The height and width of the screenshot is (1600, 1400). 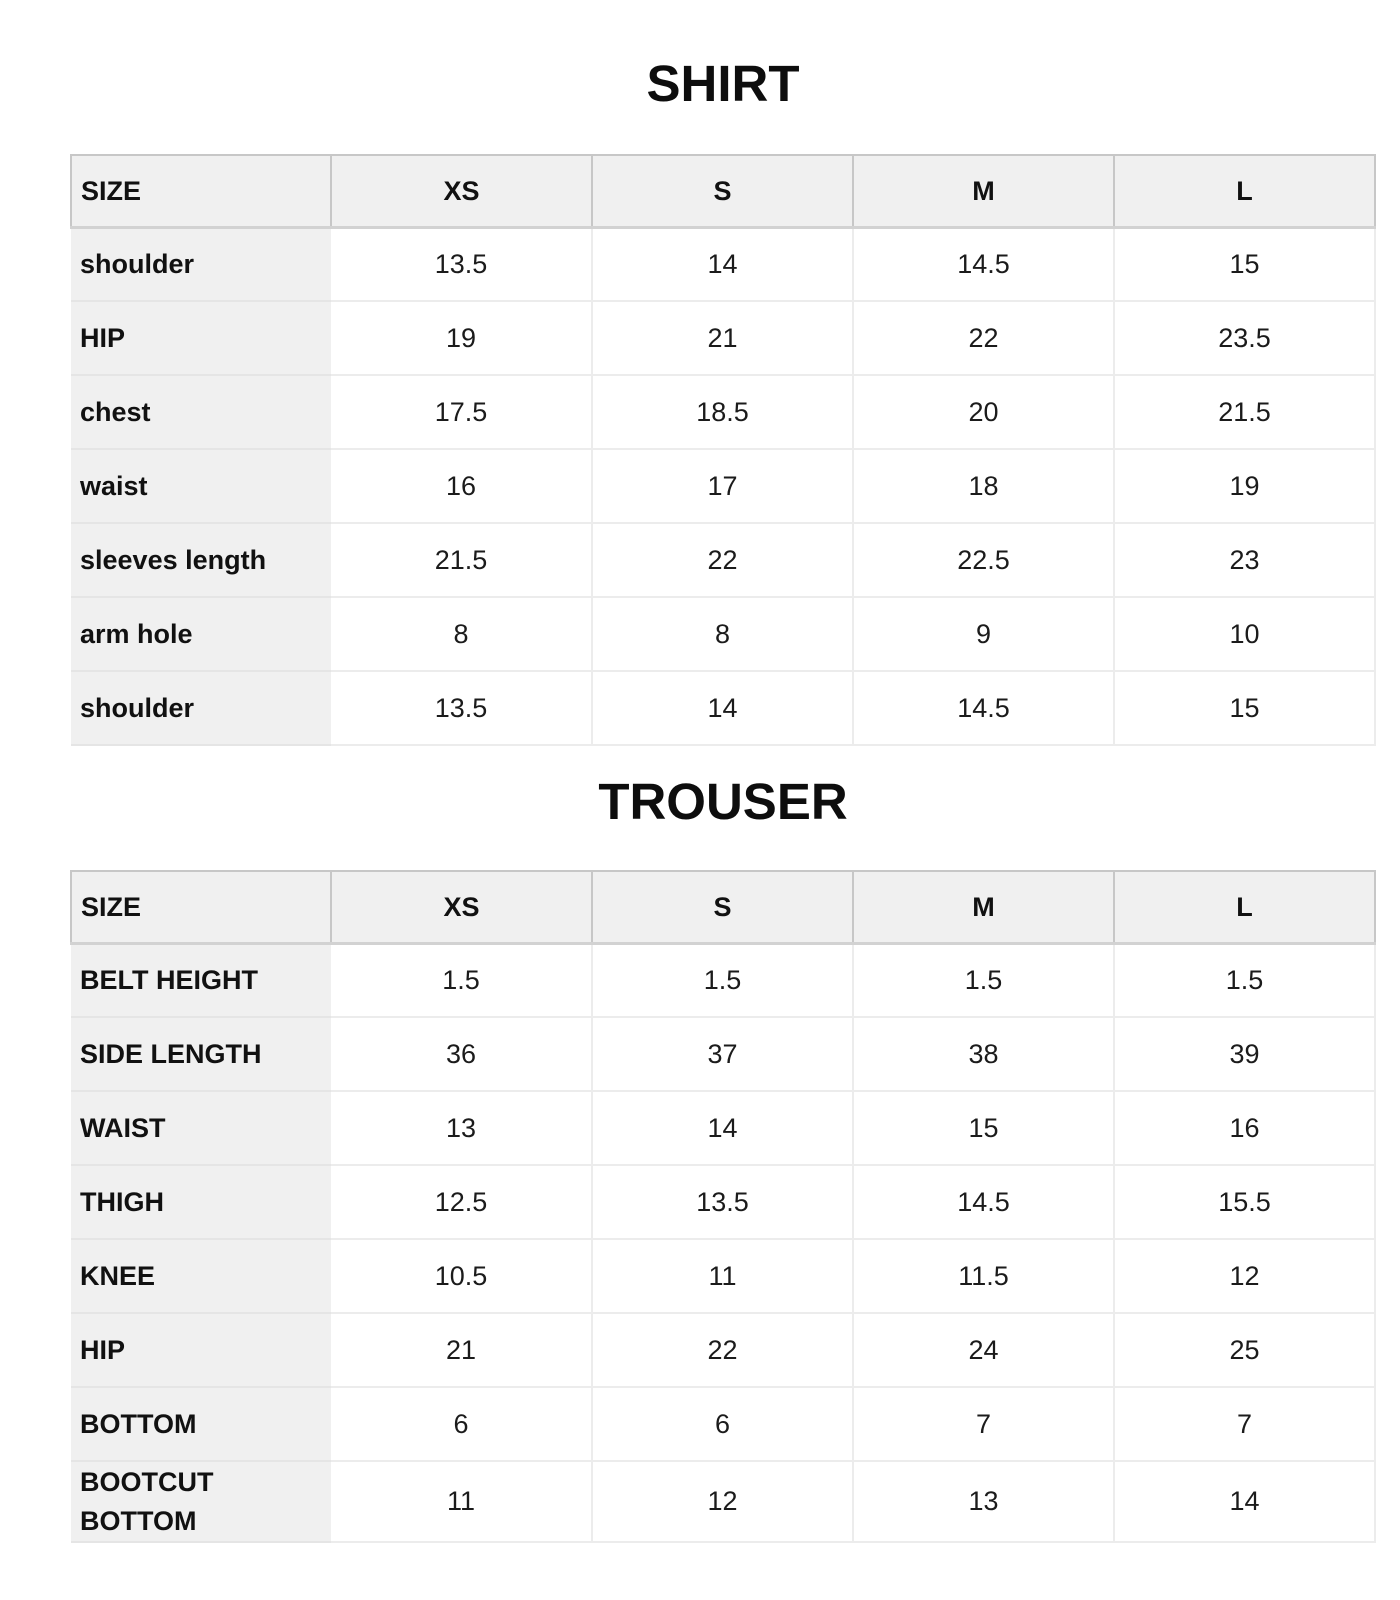 I want to click on measurement-row-label: THIGH, so click(x=201, y=1203).